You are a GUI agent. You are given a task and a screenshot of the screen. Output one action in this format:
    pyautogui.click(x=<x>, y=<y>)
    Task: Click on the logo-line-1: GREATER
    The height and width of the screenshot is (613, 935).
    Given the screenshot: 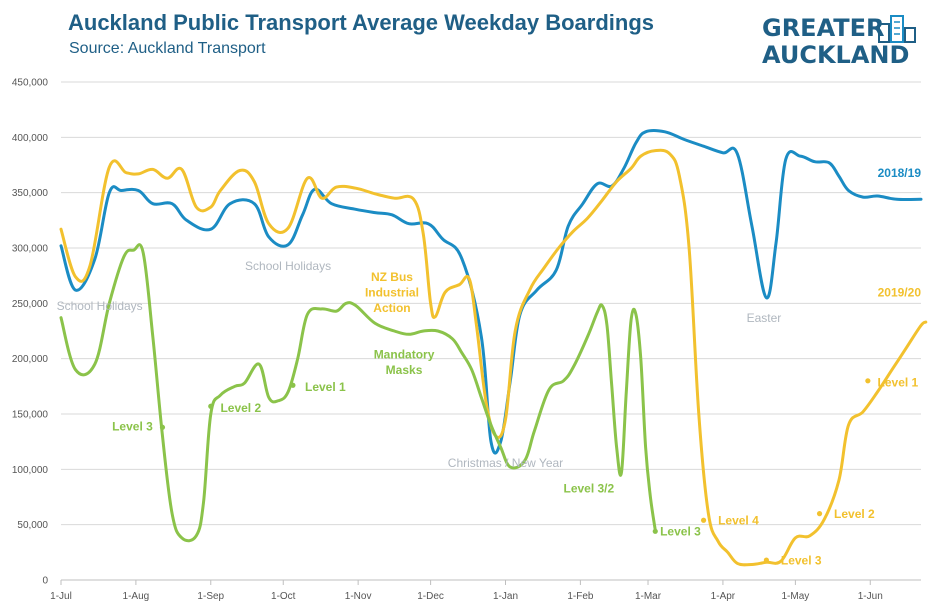 What is the action you would take?
    pyautogui.click(x=823, y=28)
    